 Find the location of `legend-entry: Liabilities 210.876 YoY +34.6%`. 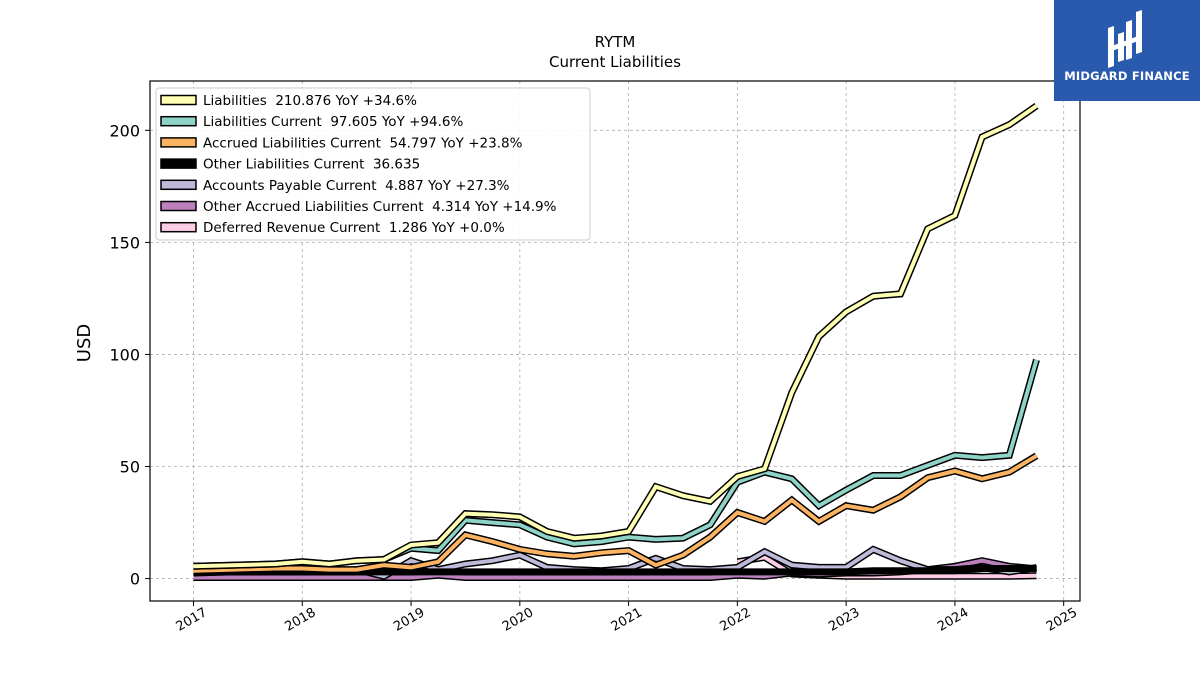

legend-entry: Liabilities 210.876 YoY +34.6% is located at coordinates (310, 101).